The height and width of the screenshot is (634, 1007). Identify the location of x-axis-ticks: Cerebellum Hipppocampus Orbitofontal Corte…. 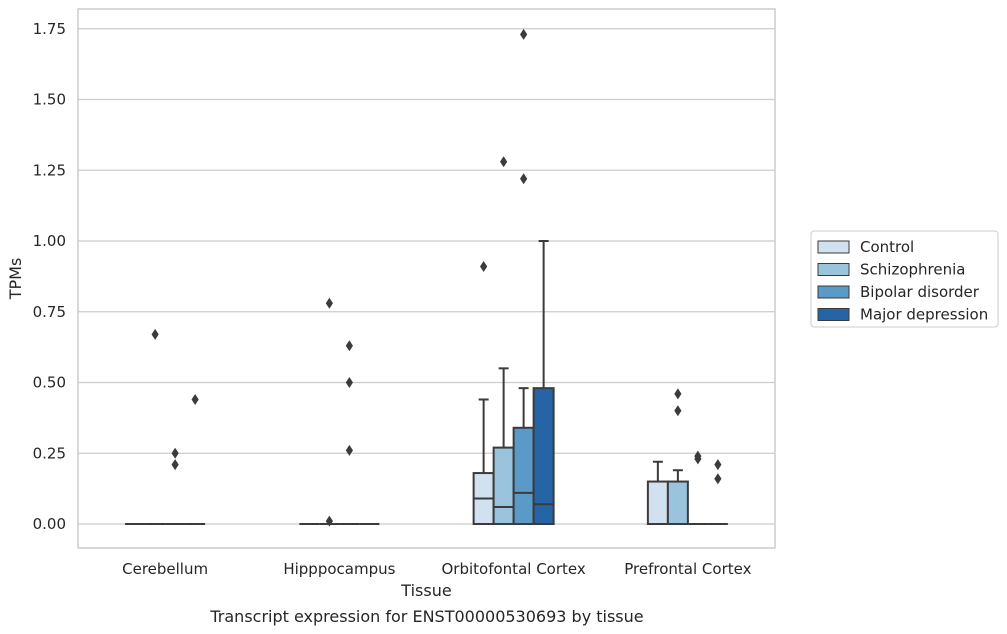
(436, 569).